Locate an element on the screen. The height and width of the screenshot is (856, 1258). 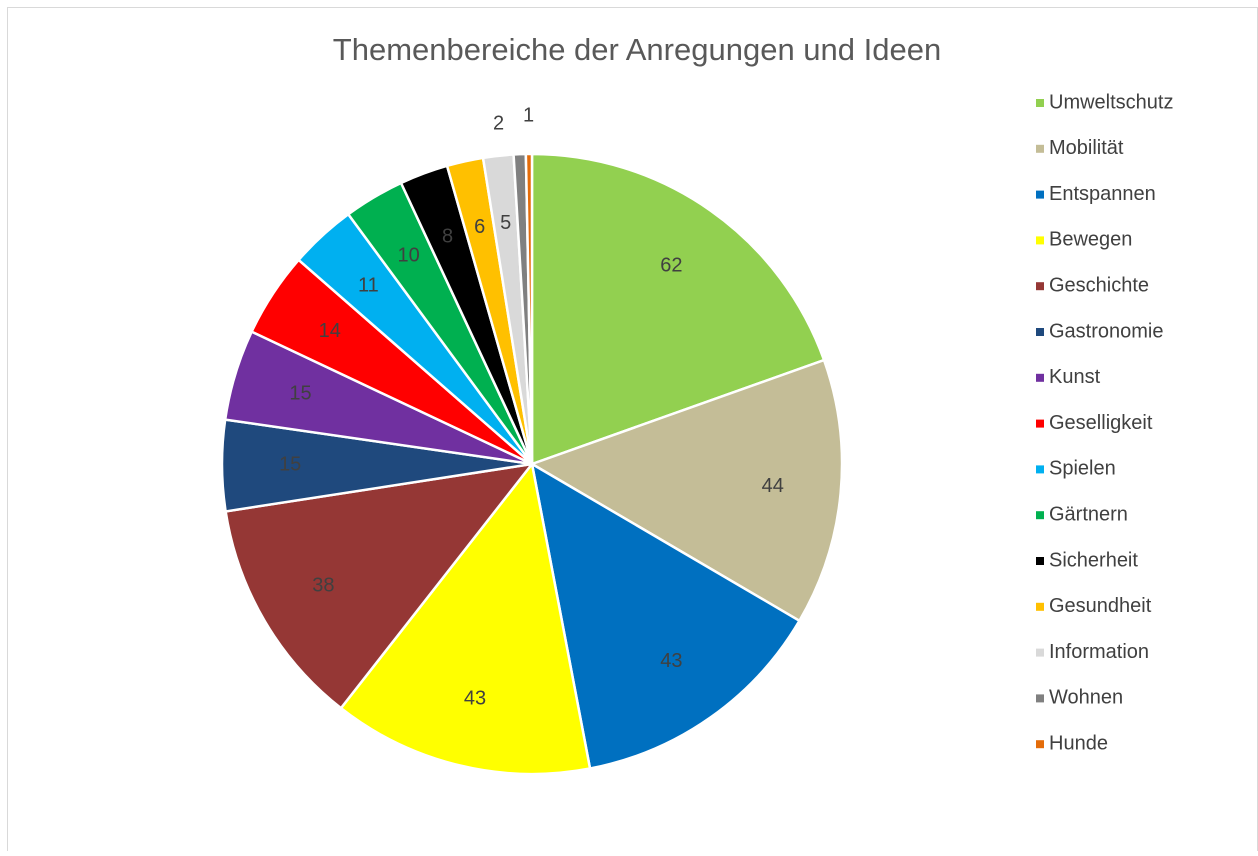
legend-label: Umweltschutz is located at coordinates (1111, 102).